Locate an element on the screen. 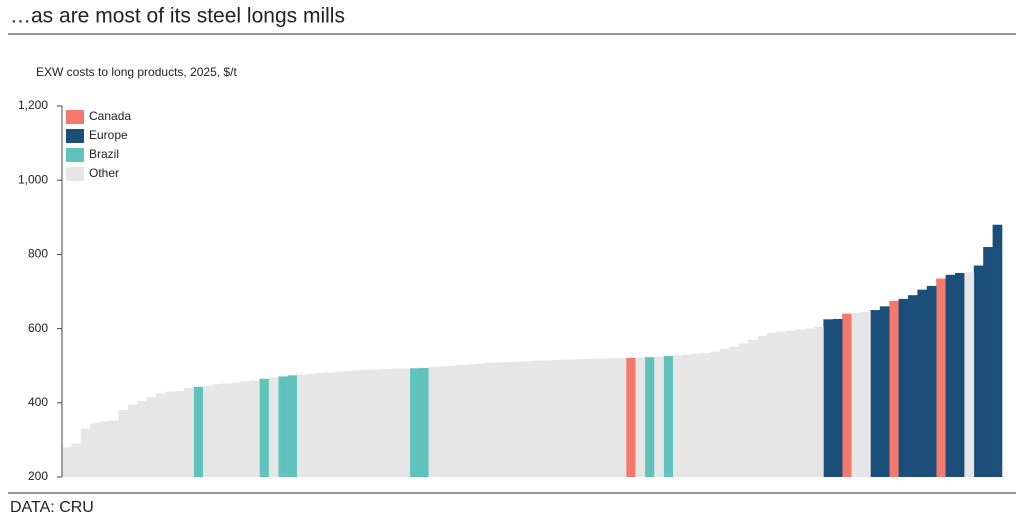 This screenshot has width=1024, height=523. legend-label: Brazil is located at coordinates (104, 154).